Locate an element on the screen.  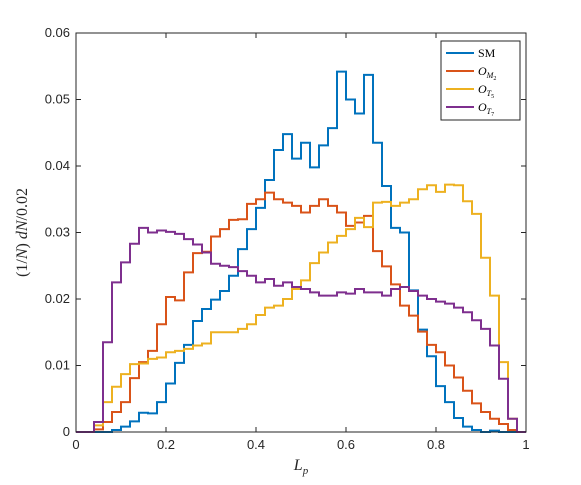
y-tick-label: 0 is located at coordinates (66, 431).